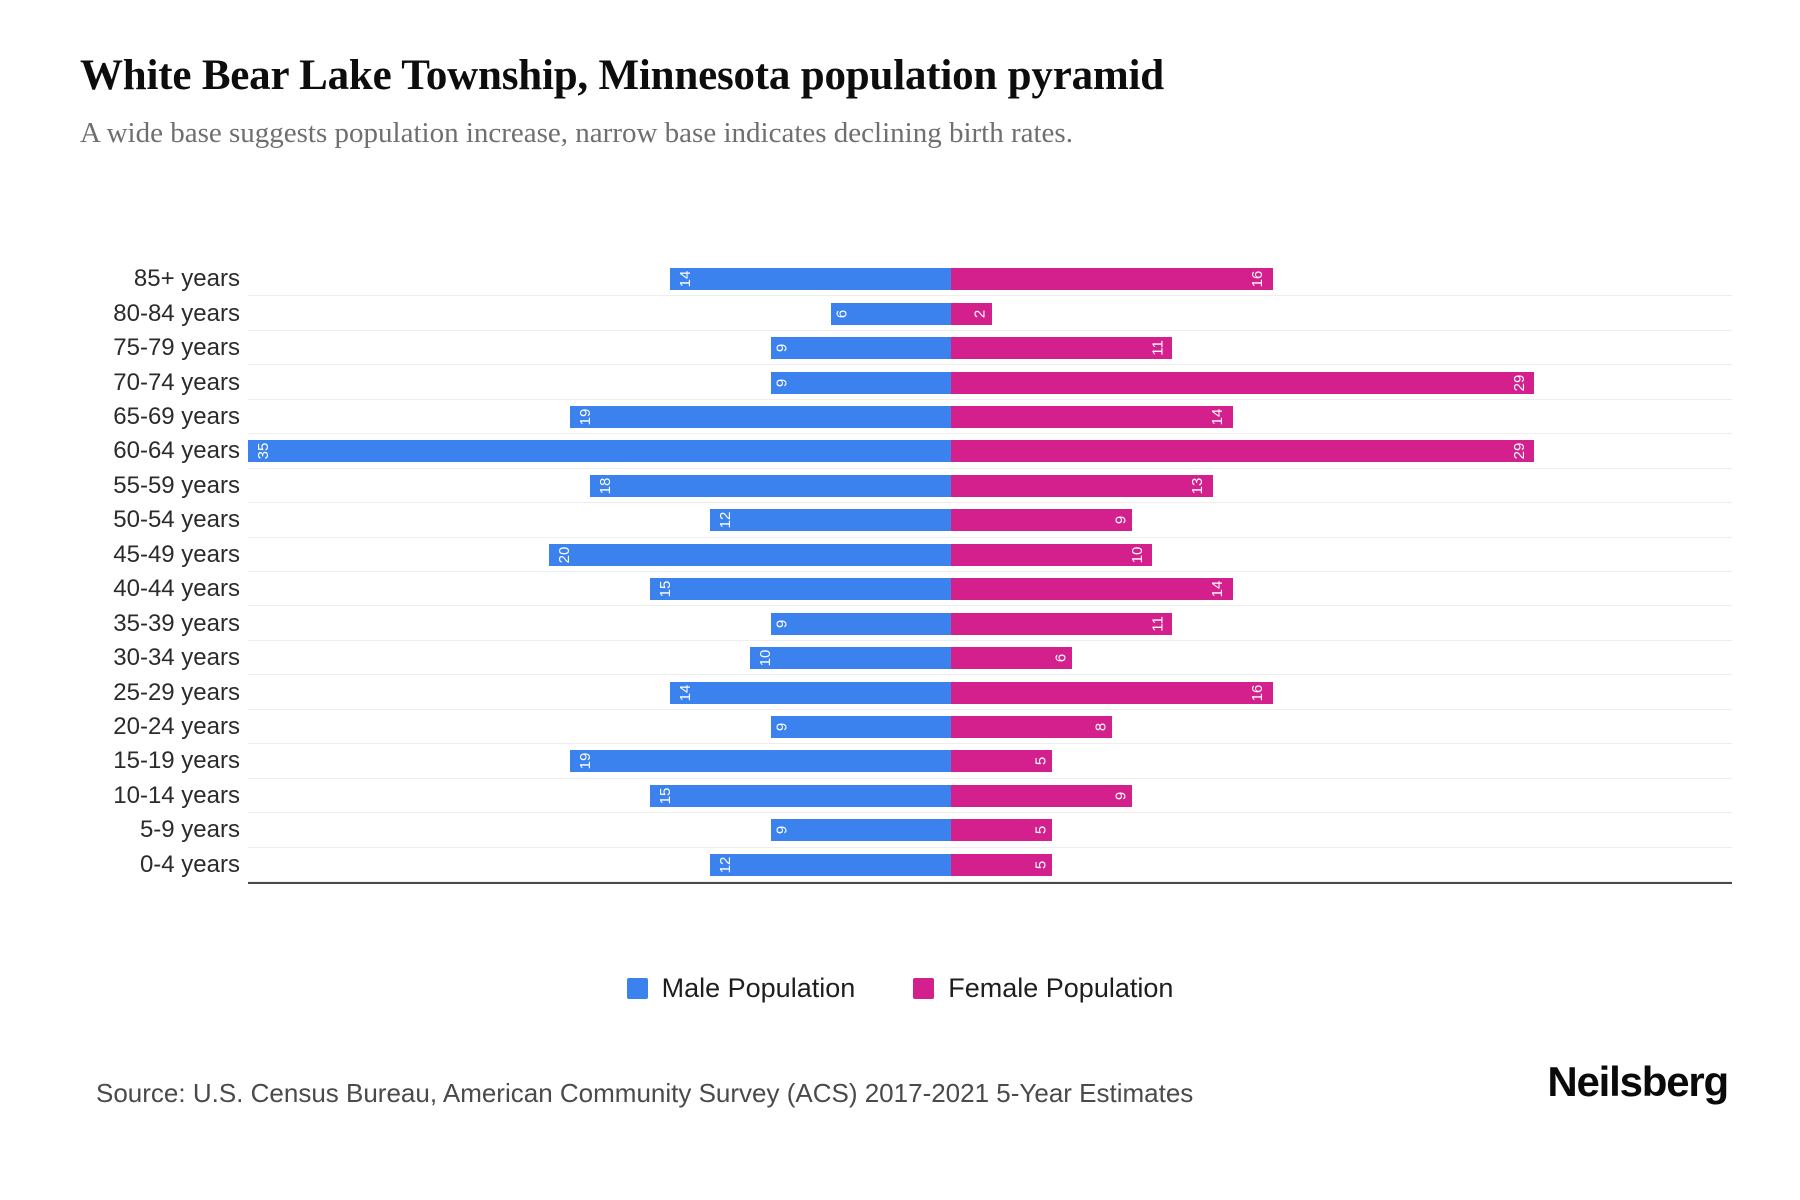 This screenshot has width=1800, height=1200. What do you see at coordinates (189, 864) in the screenshot?
I see `y-axis-tick-label: 0-4 years` at bounding box center [189, 864].